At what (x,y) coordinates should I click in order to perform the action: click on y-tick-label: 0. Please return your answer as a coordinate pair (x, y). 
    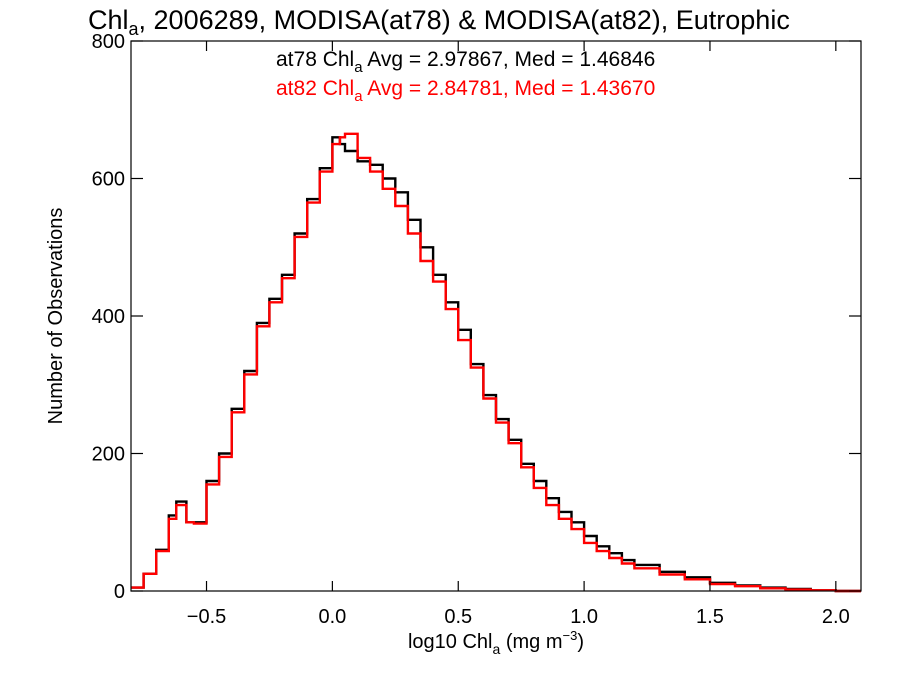
    Looking at the image, I should click on (119, 592).